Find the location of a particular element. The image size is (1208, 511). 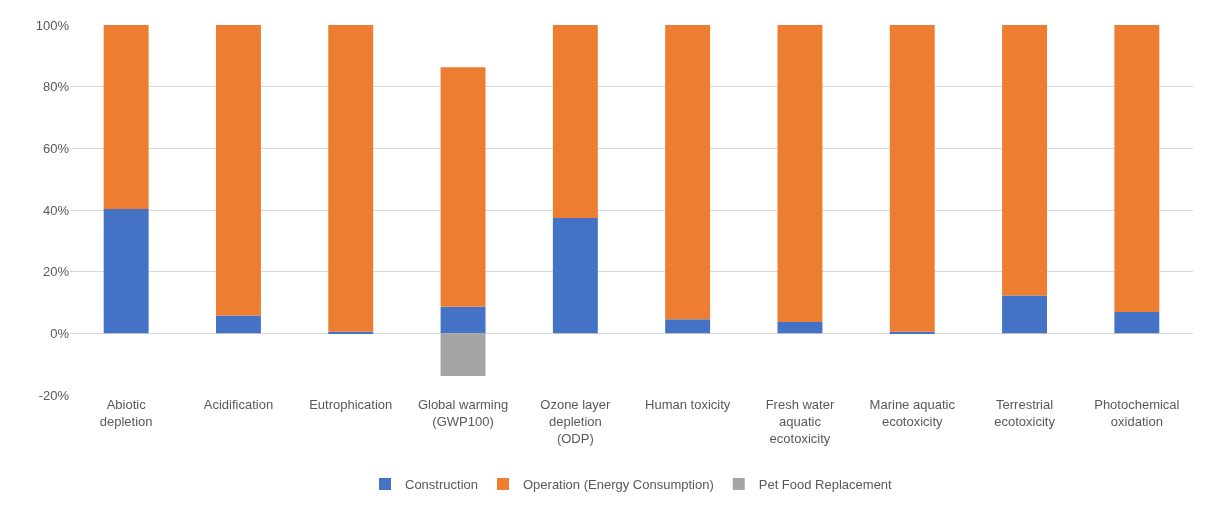

x-tick-label: Abiotic depletion is located at coordinates (126, 413).